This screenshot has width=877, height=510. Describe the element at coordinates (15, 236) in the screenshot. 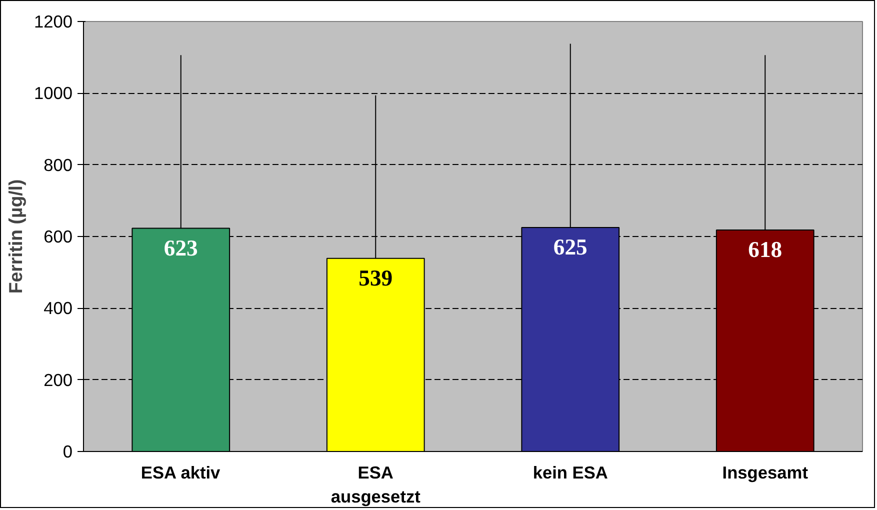

I see `y-axis-title: Ferritin (µg/l)` at that location.